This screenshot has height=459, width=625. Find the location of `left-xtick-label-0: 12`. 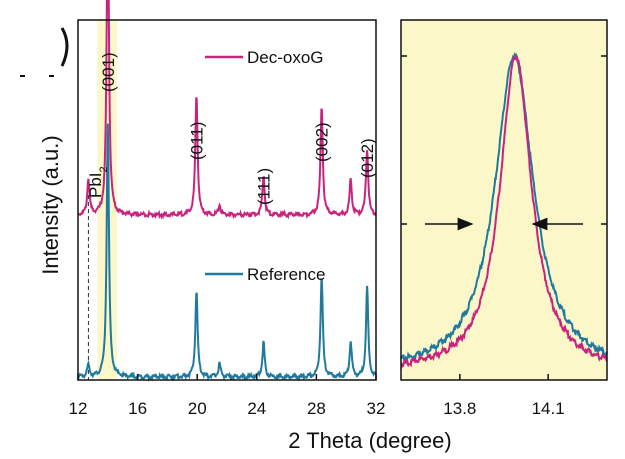

left-xtick-label-0: 12 is located at coordinates (78, 408).